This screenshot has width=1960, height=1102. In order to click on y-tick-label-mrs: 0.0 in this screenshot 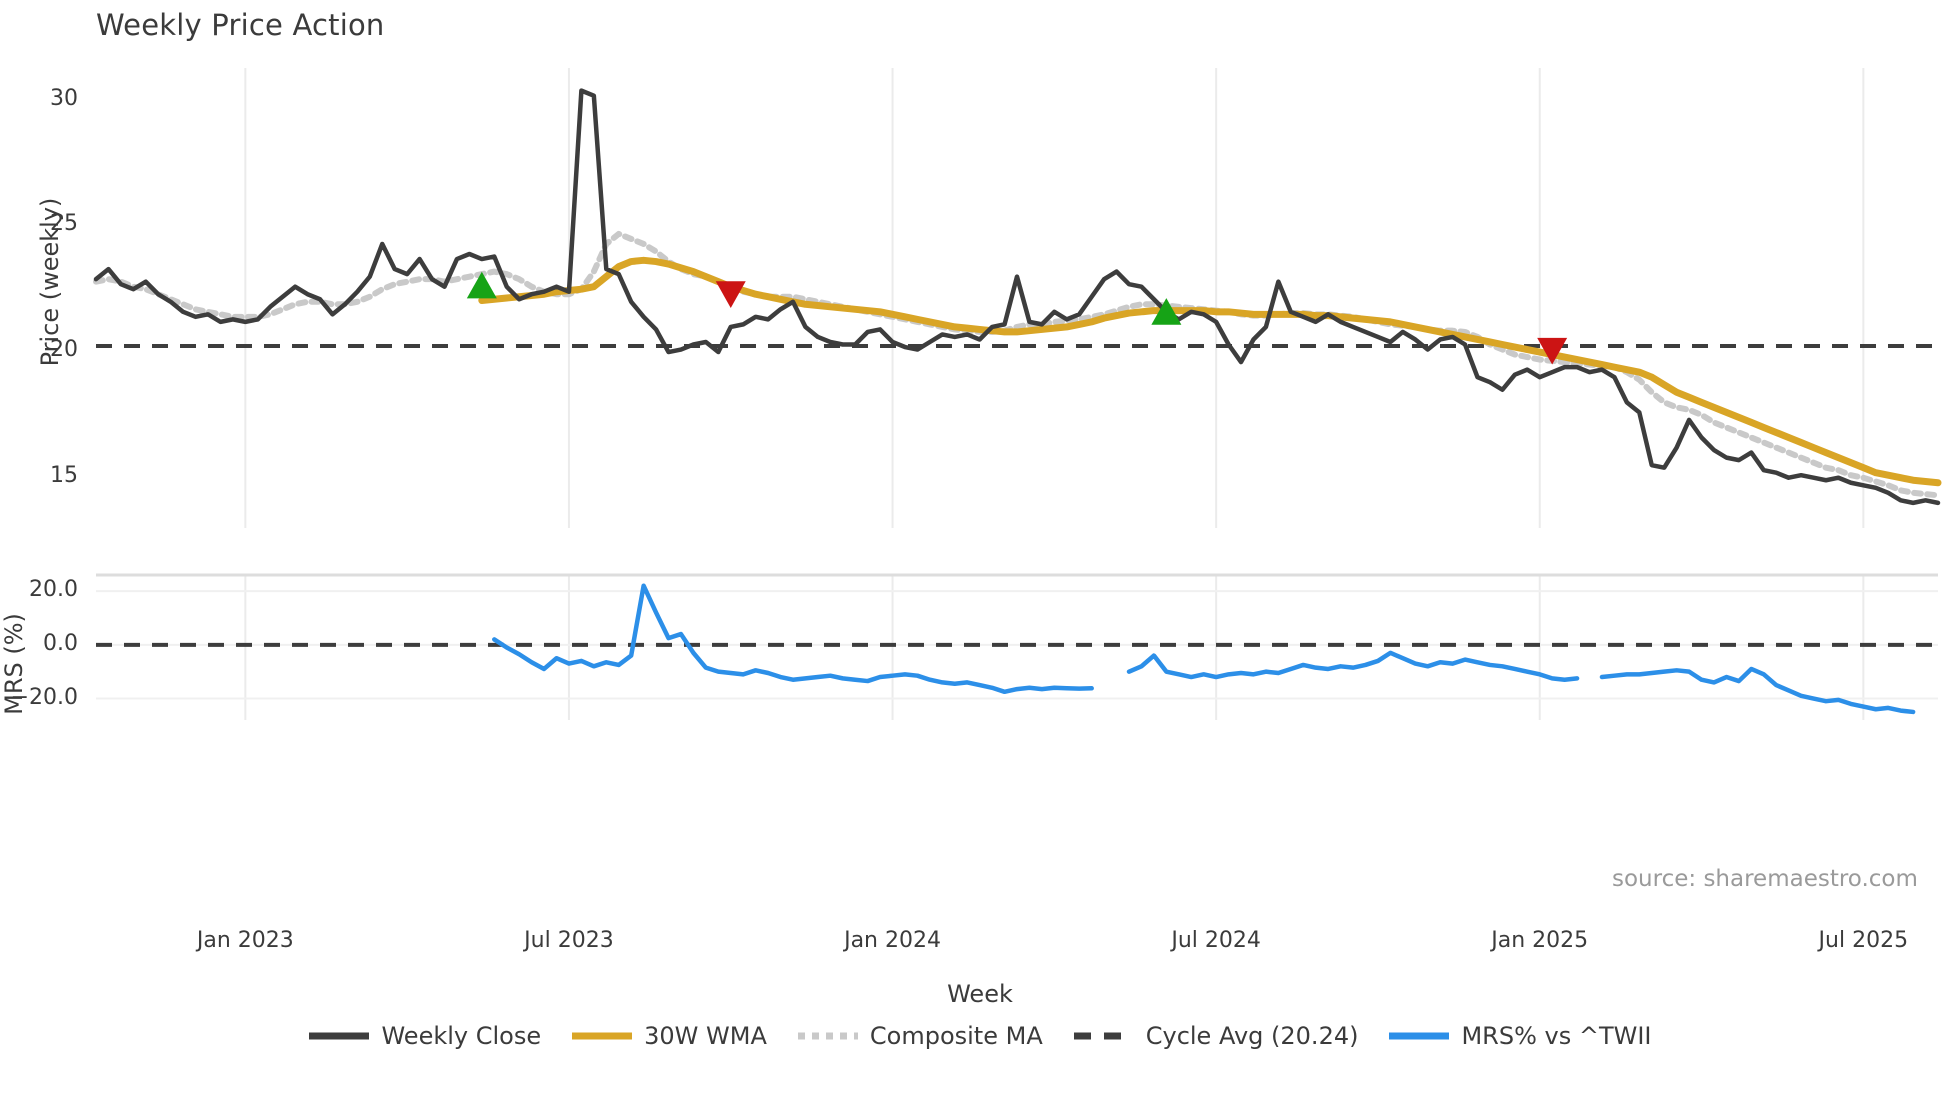, I will do `click(60, 643)`.